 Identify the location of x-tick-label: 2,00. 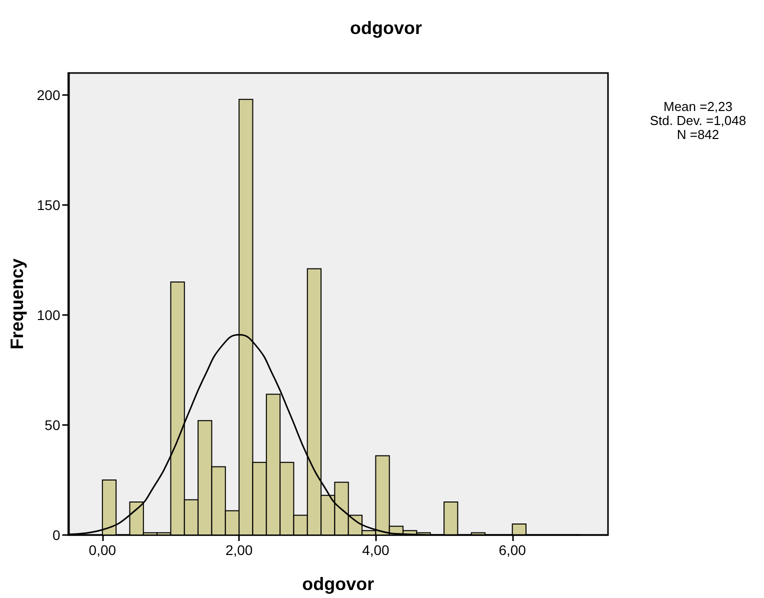
(239, 550).